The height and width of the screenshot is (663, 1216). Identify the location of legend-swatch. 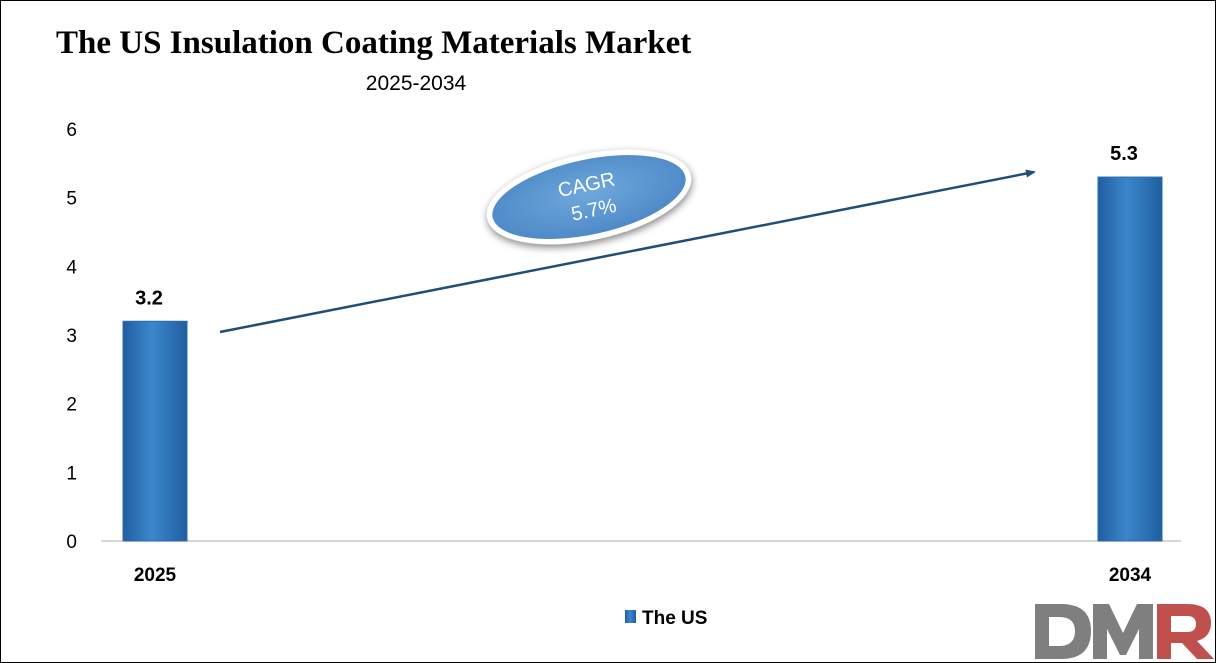
(630, 616).